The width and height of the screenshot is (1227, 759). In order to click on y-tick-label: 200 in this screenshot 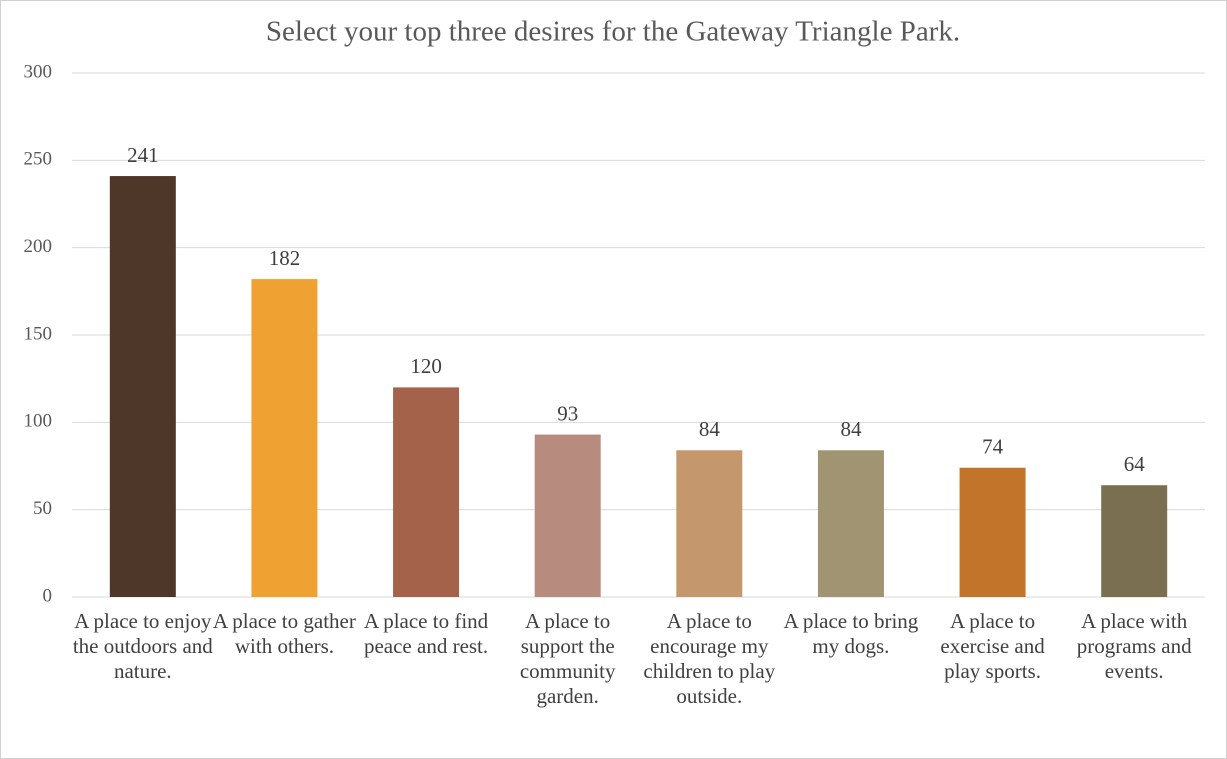, I will do `click(38, 246)`.